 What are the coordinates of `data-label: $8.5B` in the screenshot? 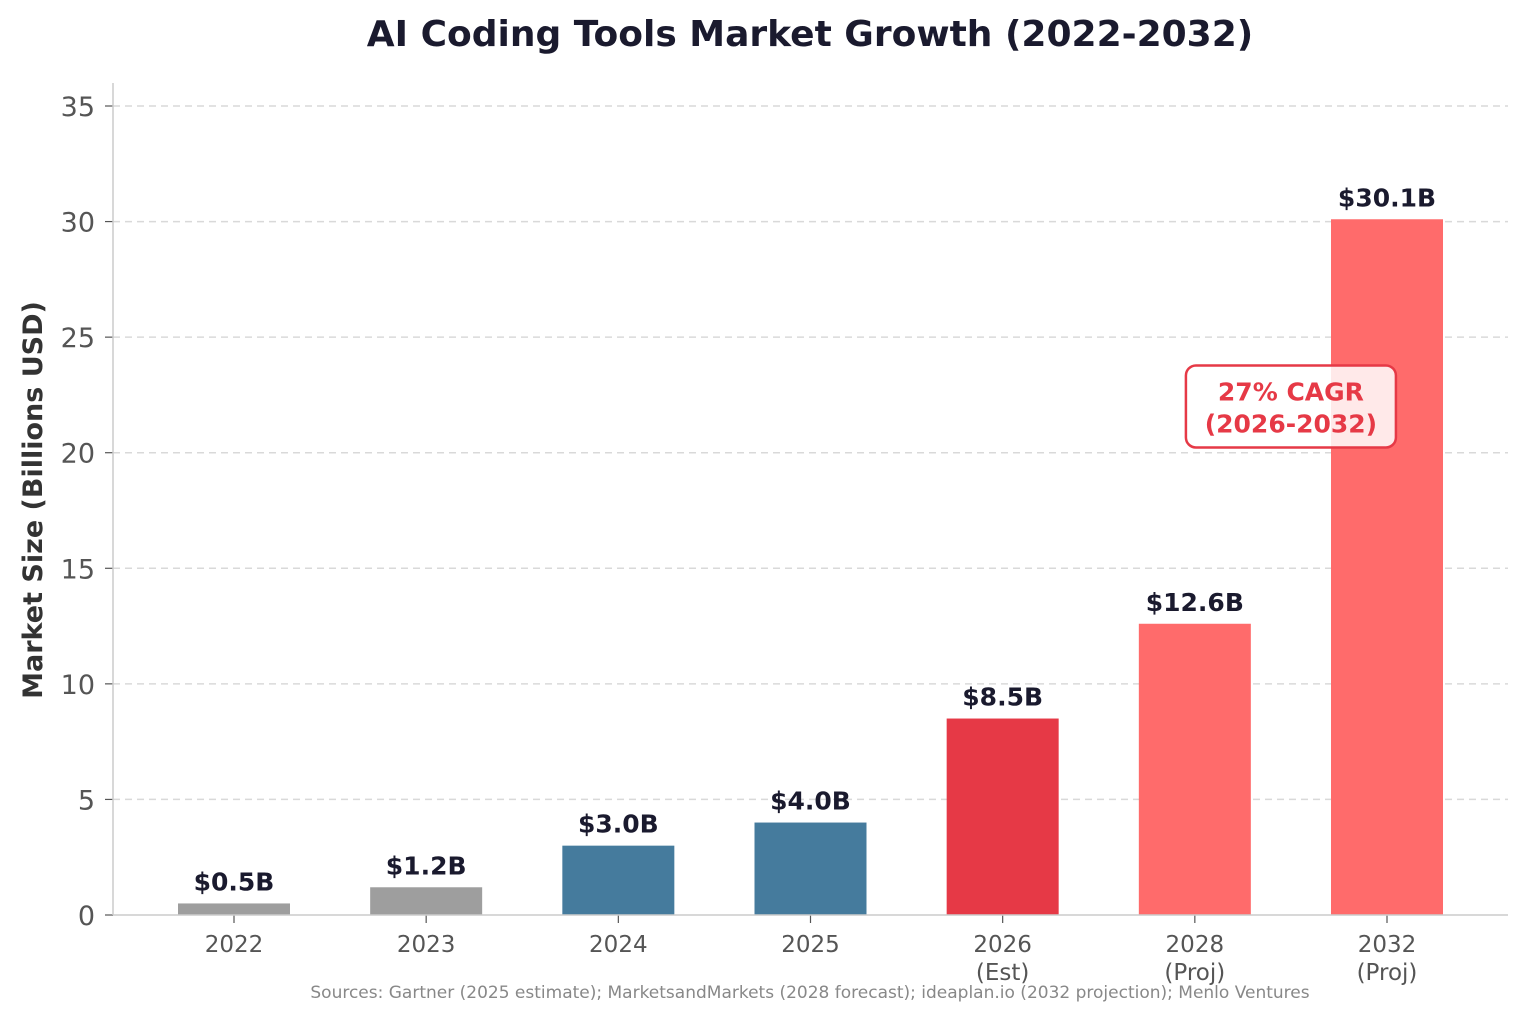 It's located at (1002, 697).